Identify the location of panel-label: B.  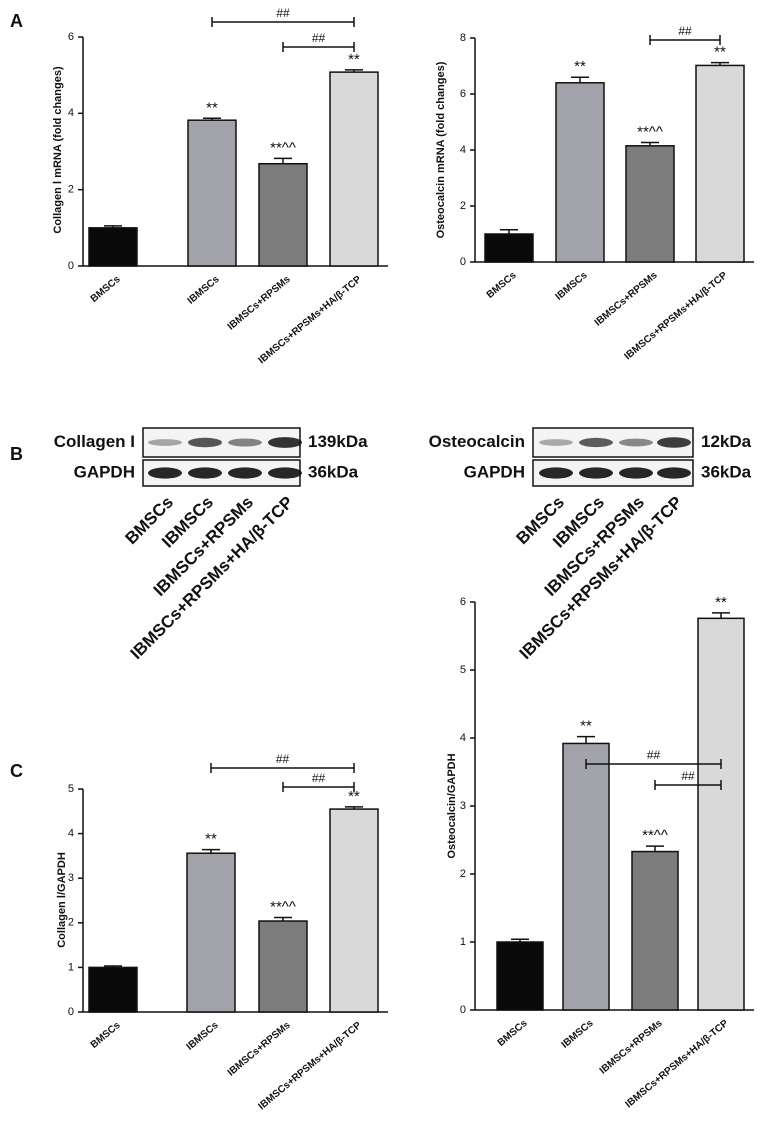
(16, 454).